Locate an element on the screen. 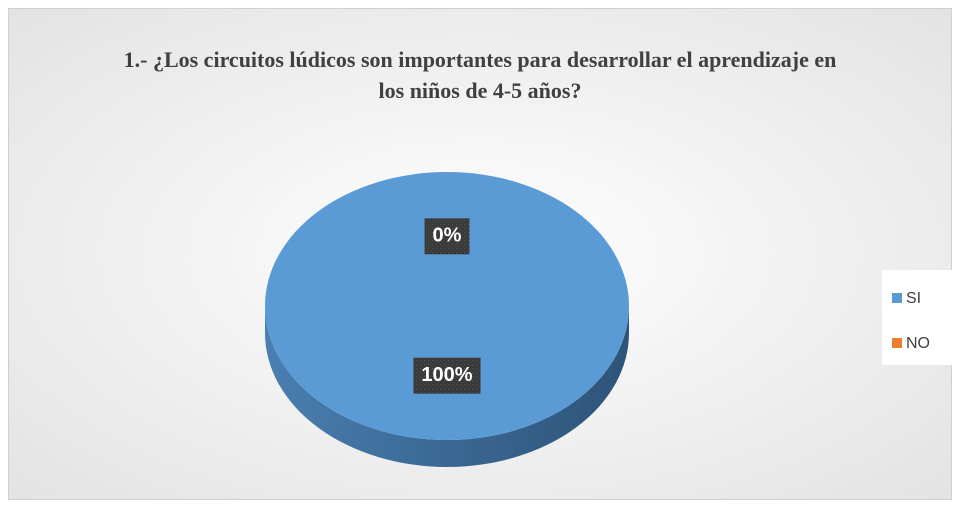  pie-side is located at coordinates (447, 386).